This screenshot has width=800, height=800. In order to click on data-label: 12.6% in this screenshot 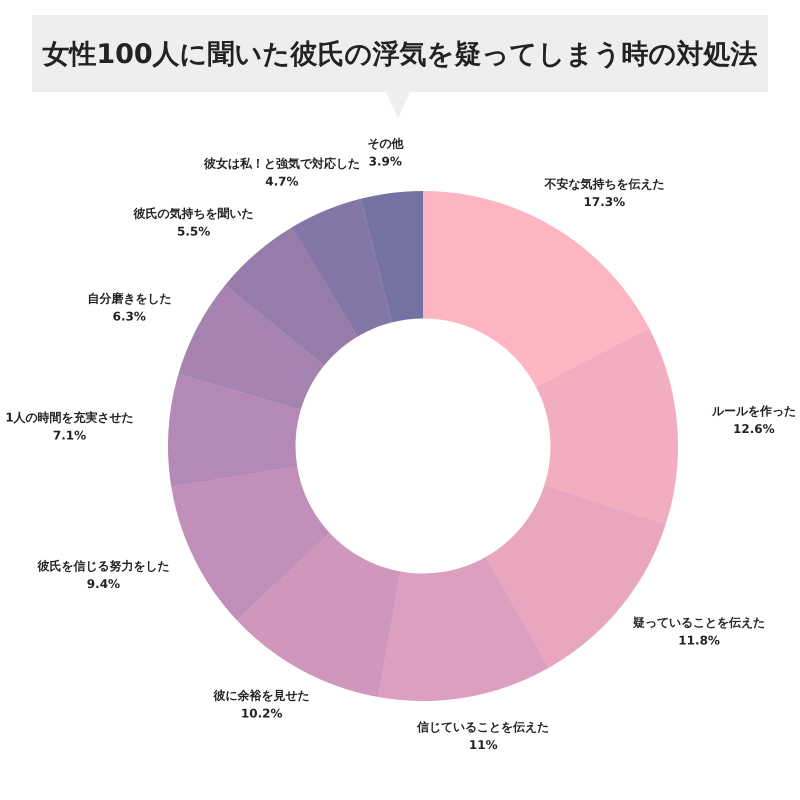, I will do `click(753, 429)`.